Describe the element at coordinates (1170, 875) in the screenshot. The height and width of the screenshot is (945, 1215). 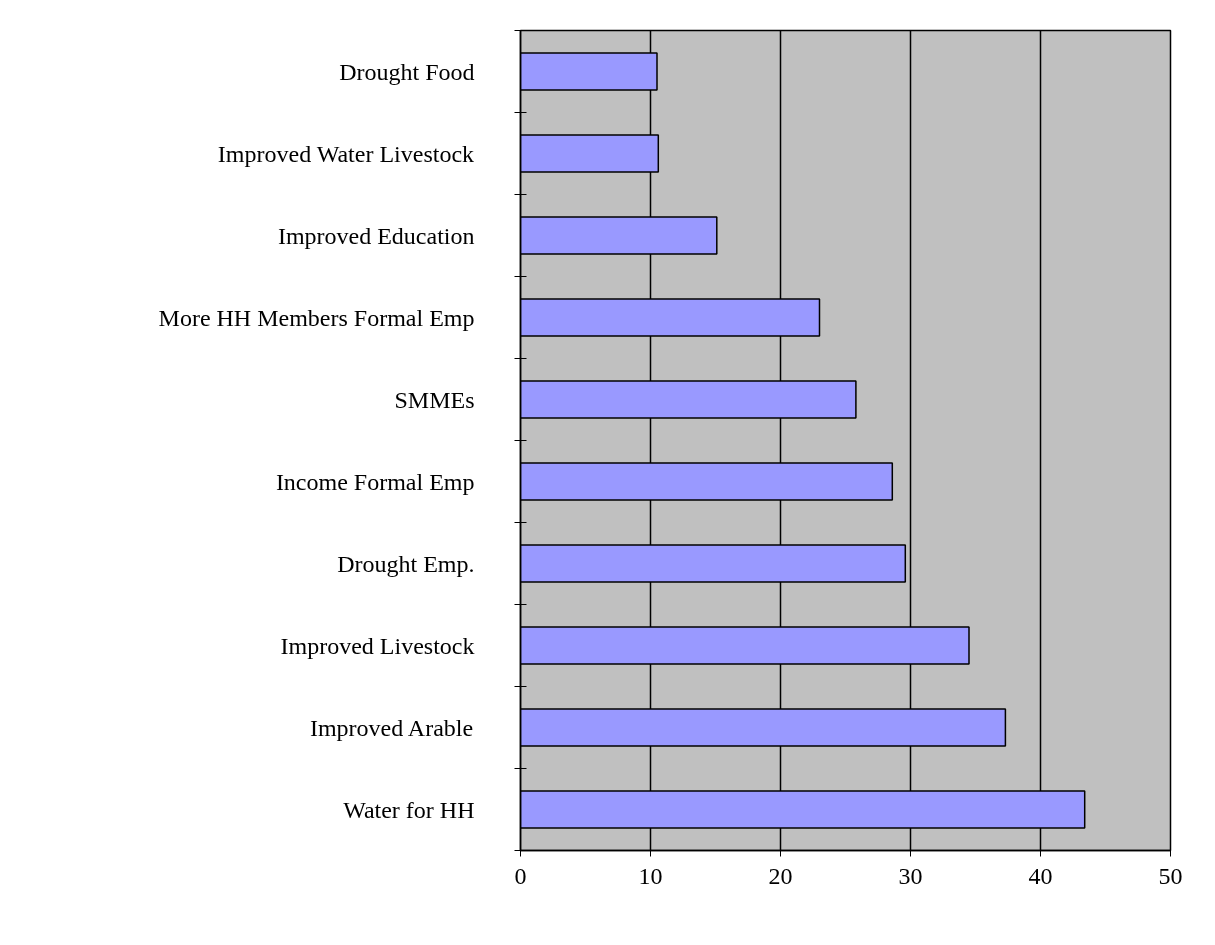
I see `x-tick-label: 50` at that location.